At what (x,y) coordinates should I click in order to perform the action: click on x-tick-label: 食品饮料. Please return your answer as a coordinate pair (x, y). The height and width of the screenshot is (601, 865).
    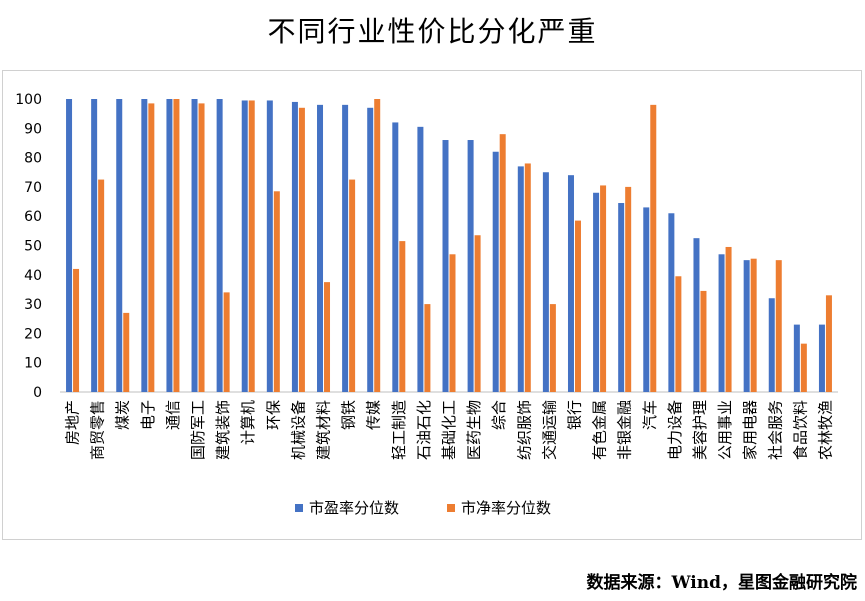
    Looking at the image, I should click on (800, 430).